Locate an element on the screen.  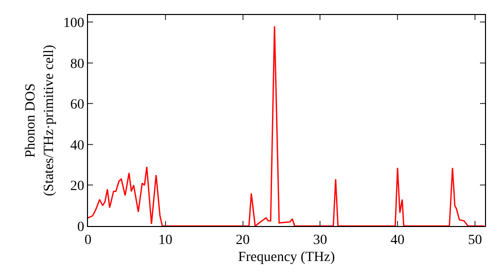
x-tick-label: 30 is located at coordinates (320, 240).